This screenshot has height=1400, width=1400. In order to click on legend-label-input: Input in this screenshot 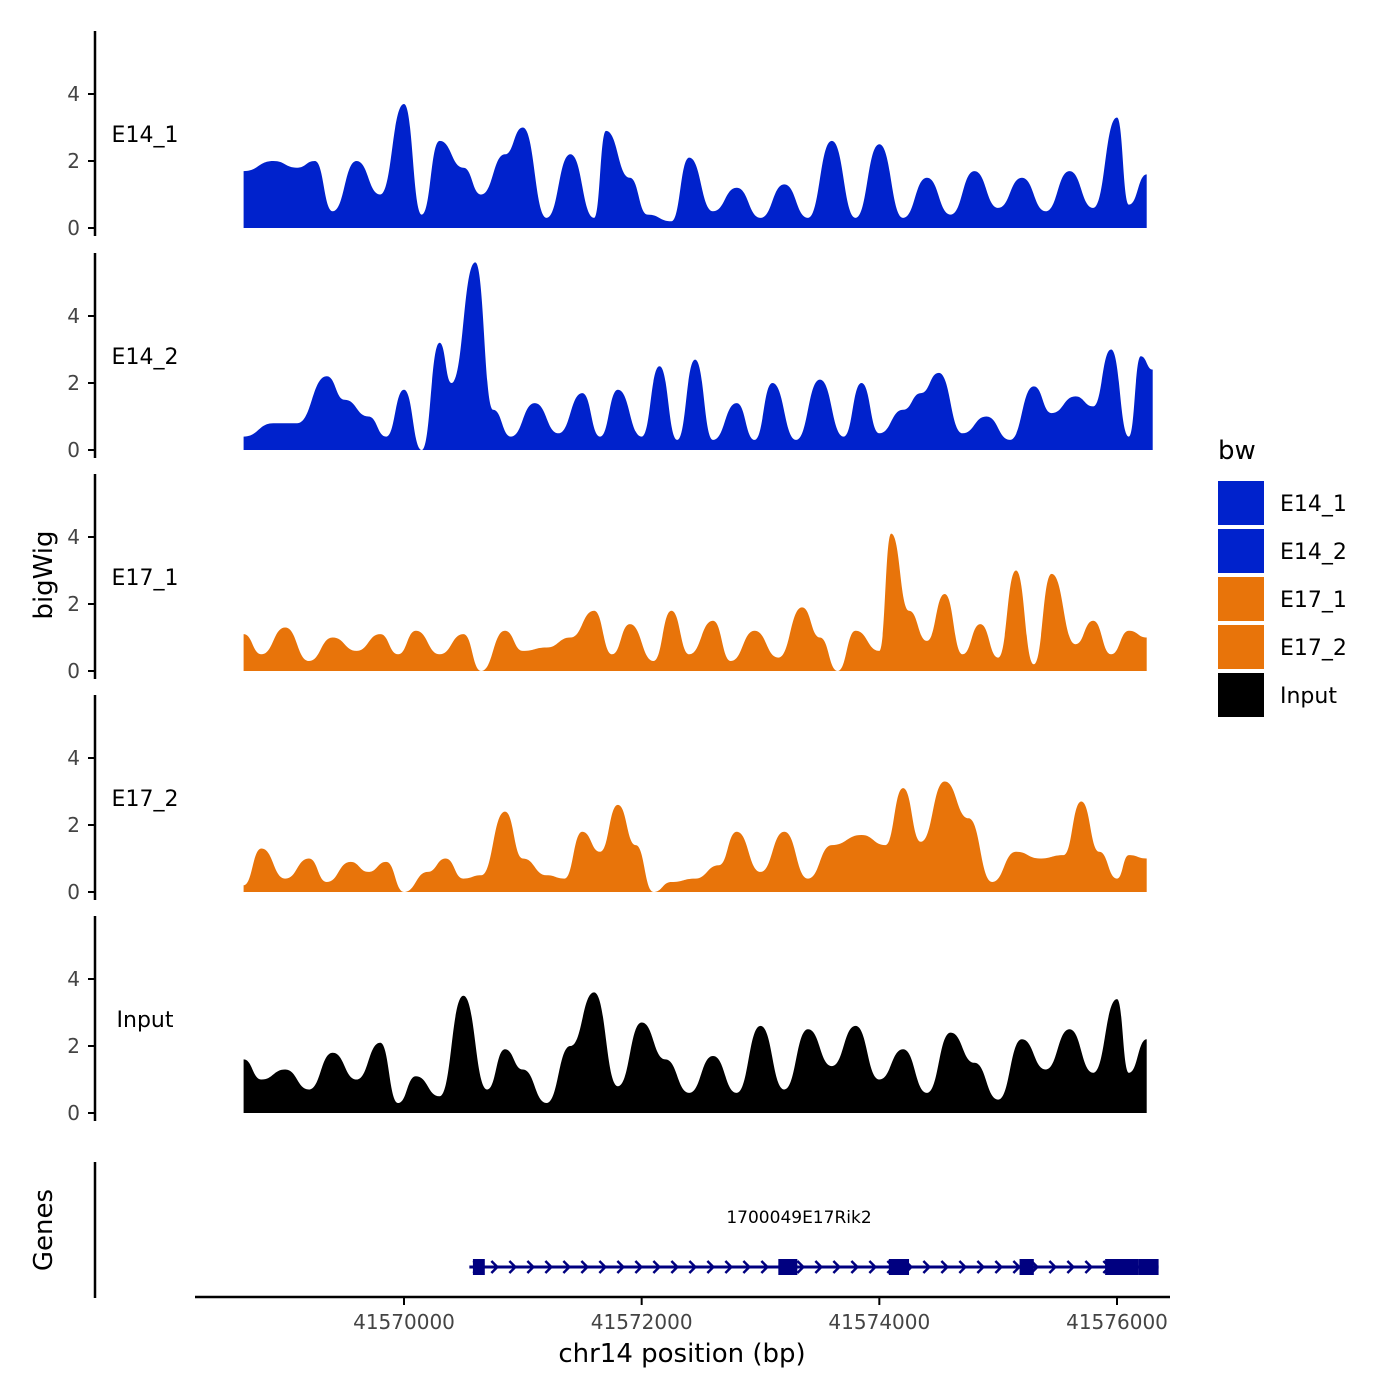, I will do `click(1308, 696)`.